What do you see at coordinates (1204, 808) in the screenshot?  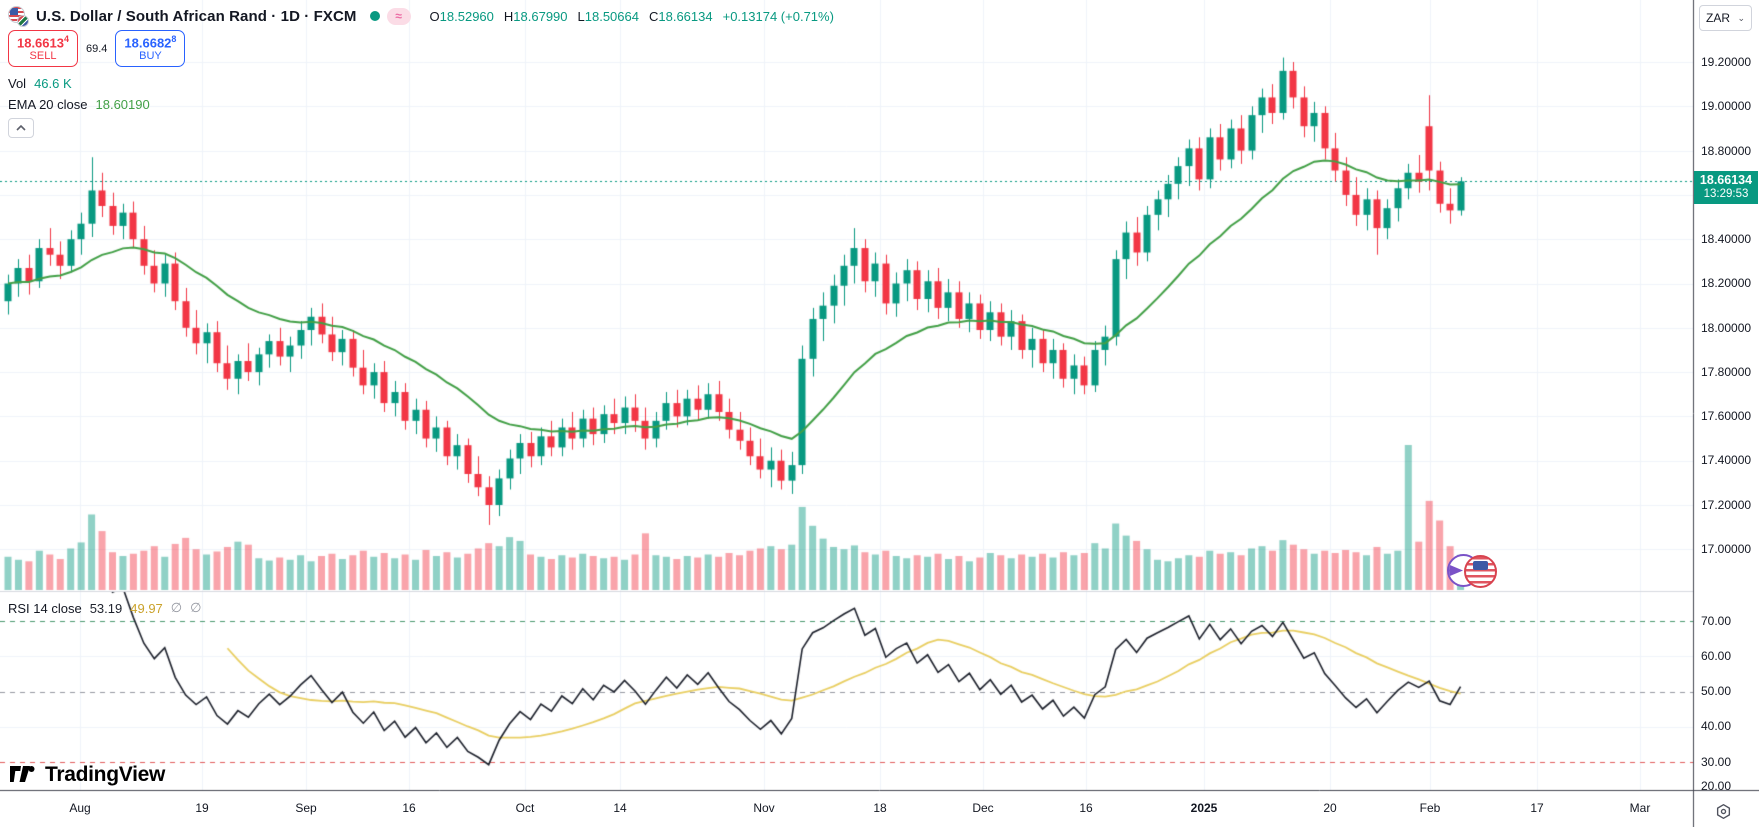 I see `time-axis-label: 2025` at bounding box center [1204, 808].